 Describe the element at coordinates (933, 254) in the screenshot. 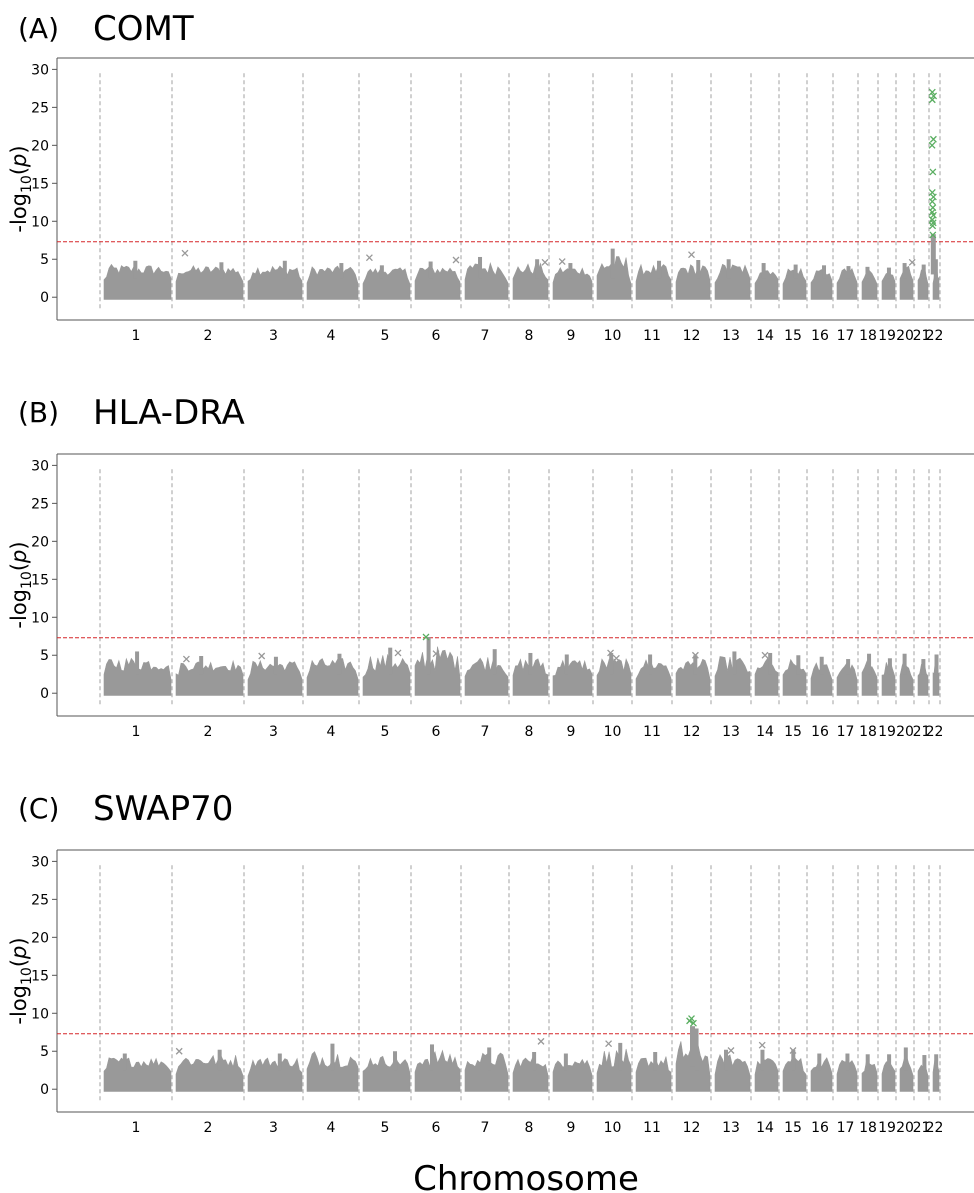

I see `signal-column` at that location.